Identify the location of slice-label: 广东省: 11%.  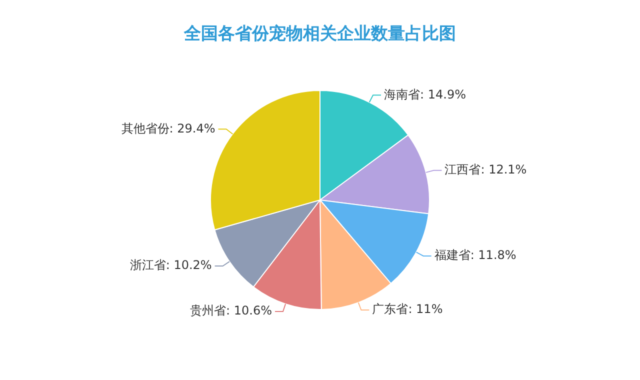
(407, 309).